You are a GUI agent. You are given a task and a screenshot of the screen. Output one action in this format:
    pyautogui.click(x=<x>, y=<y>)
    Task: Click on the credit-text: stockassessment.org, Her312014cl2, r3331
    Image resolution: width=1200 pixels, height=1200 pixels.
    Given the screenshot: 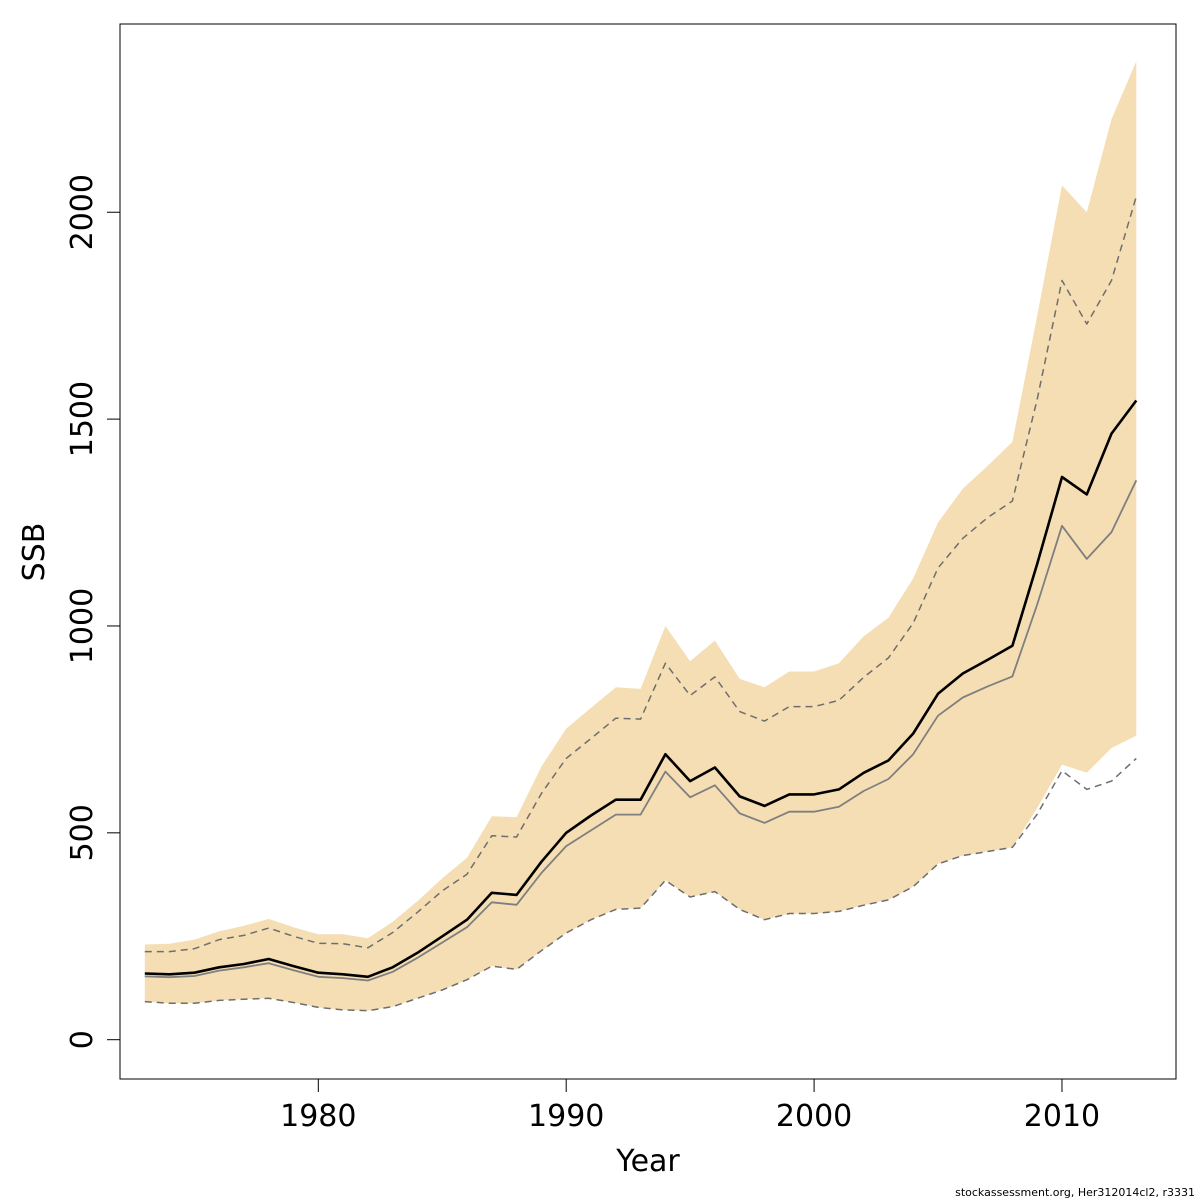 What is the action you would take?
    pyautogui.click(x=1075, y=1192)
    